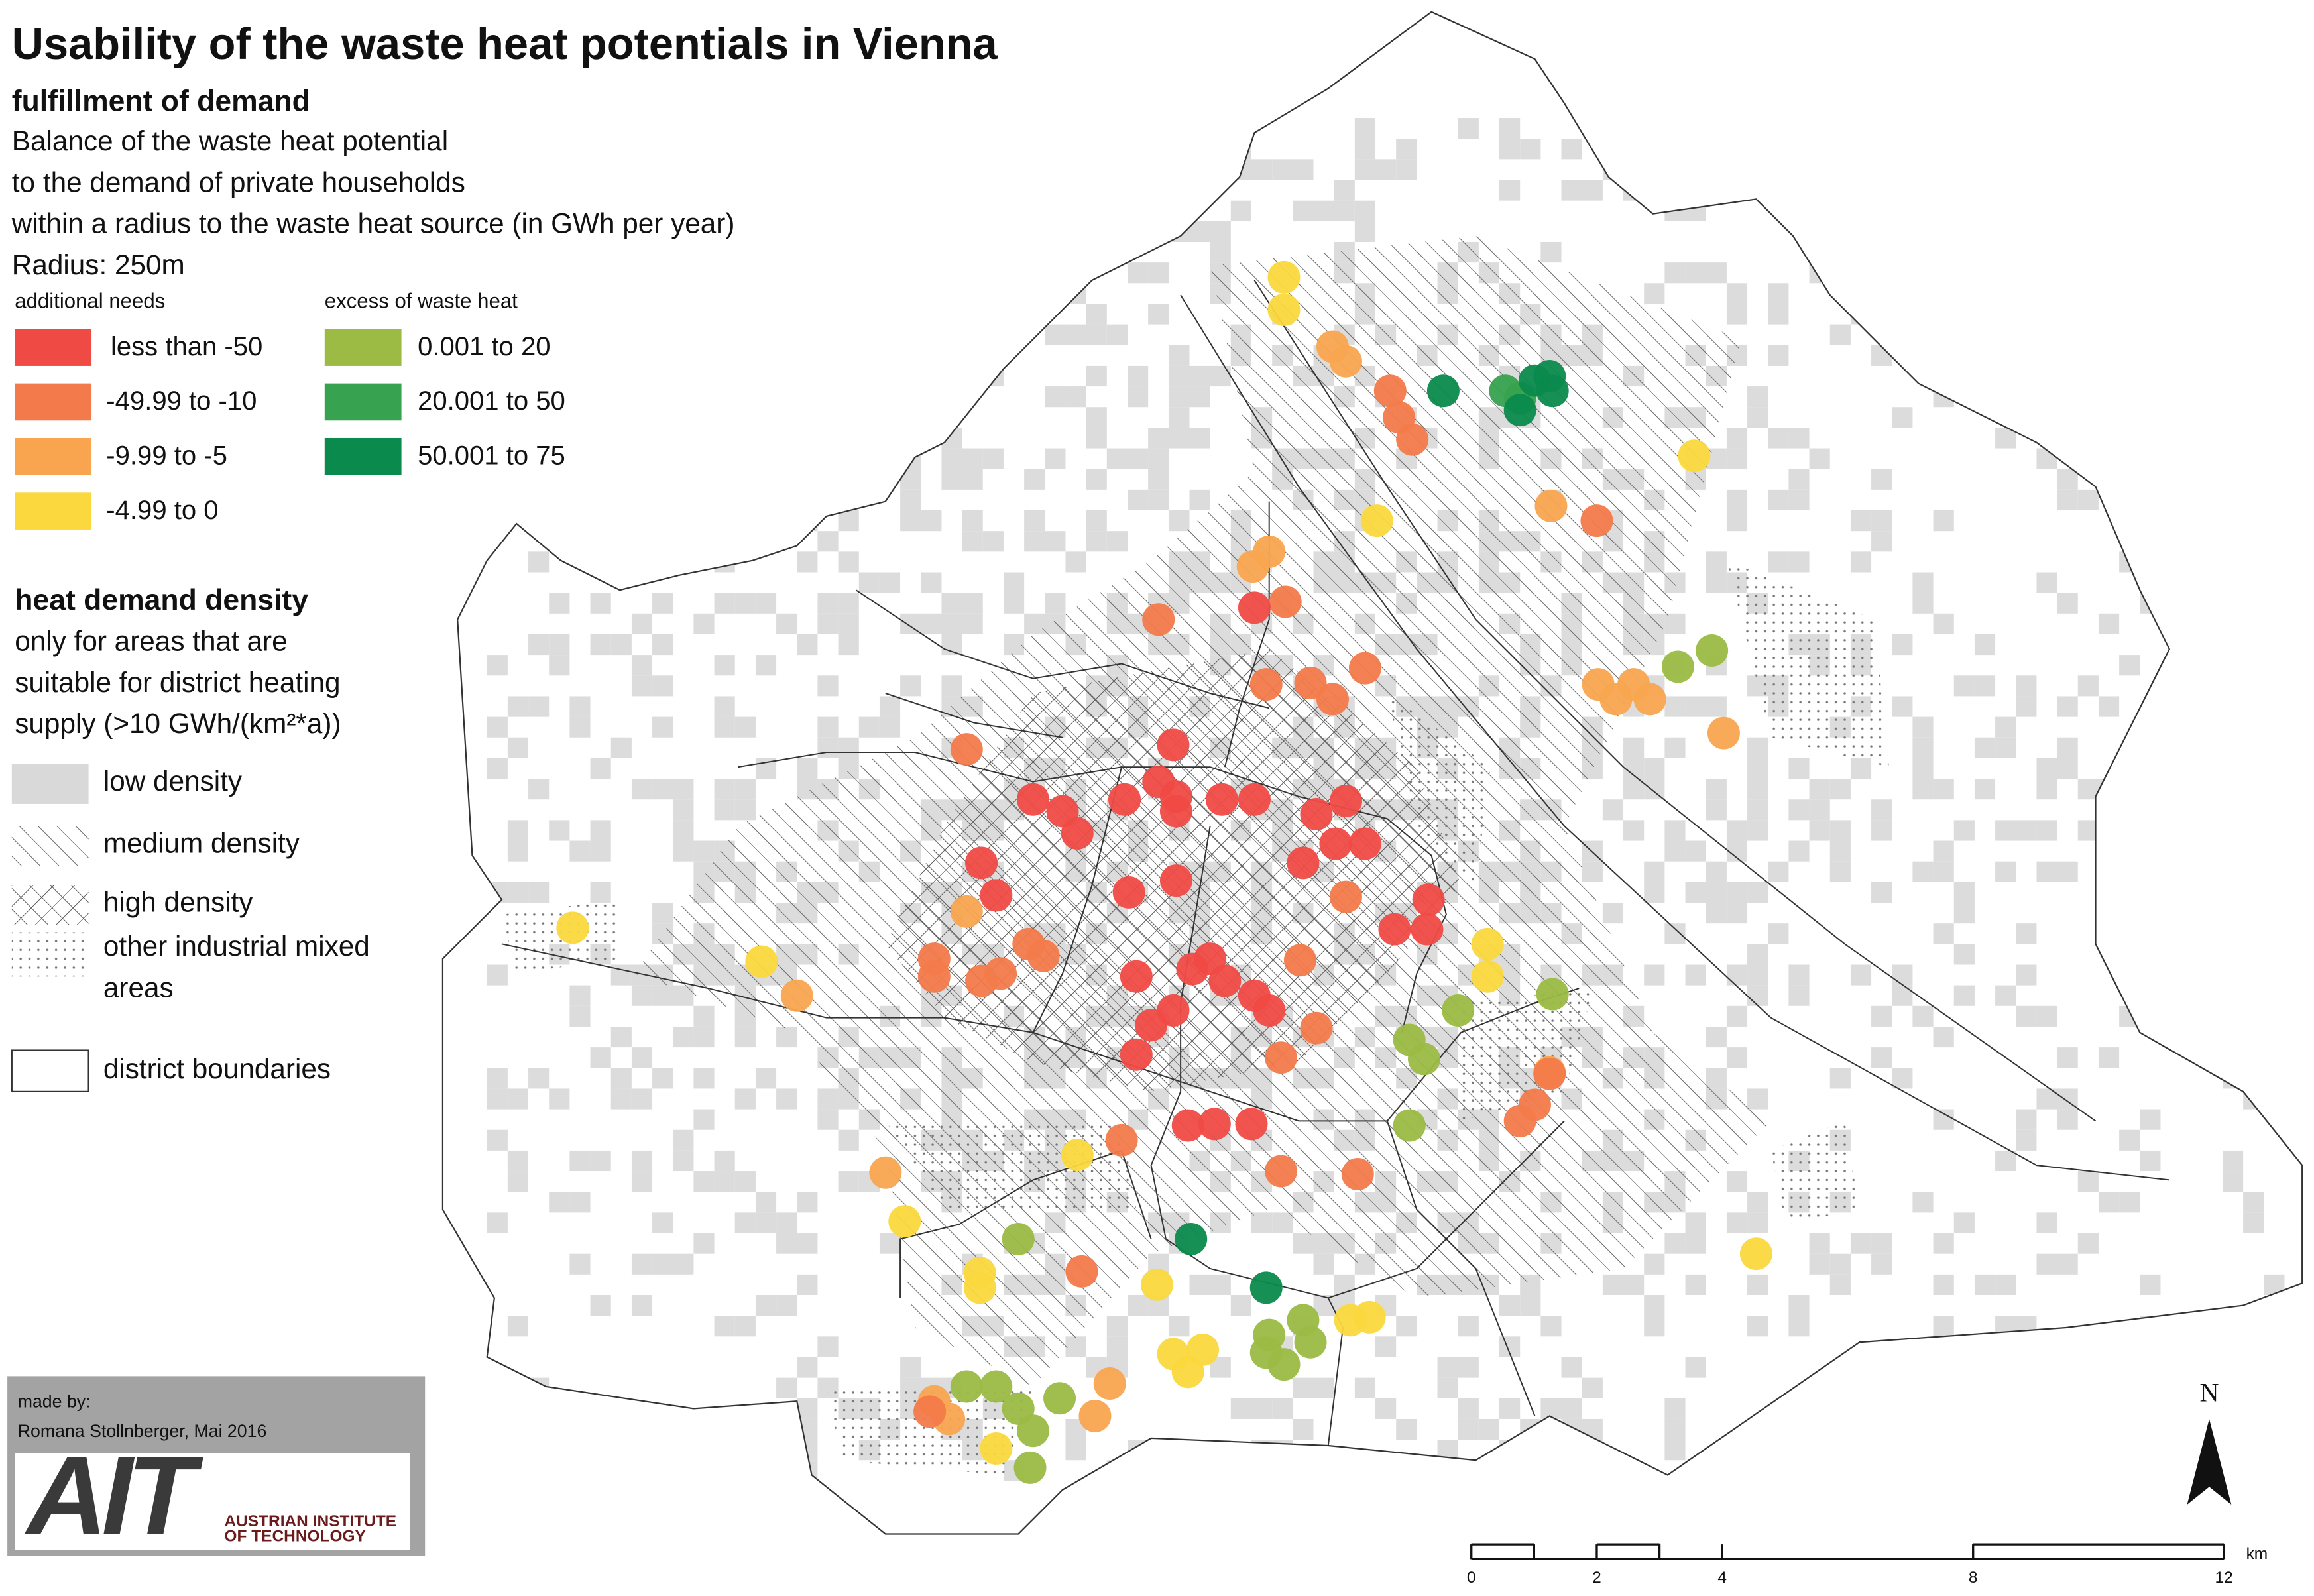 This screenshot has width=2314, height=1596. Describe the element at coordinates (2209, 1461) in the screenshot. I see `north-arrow` at that location.